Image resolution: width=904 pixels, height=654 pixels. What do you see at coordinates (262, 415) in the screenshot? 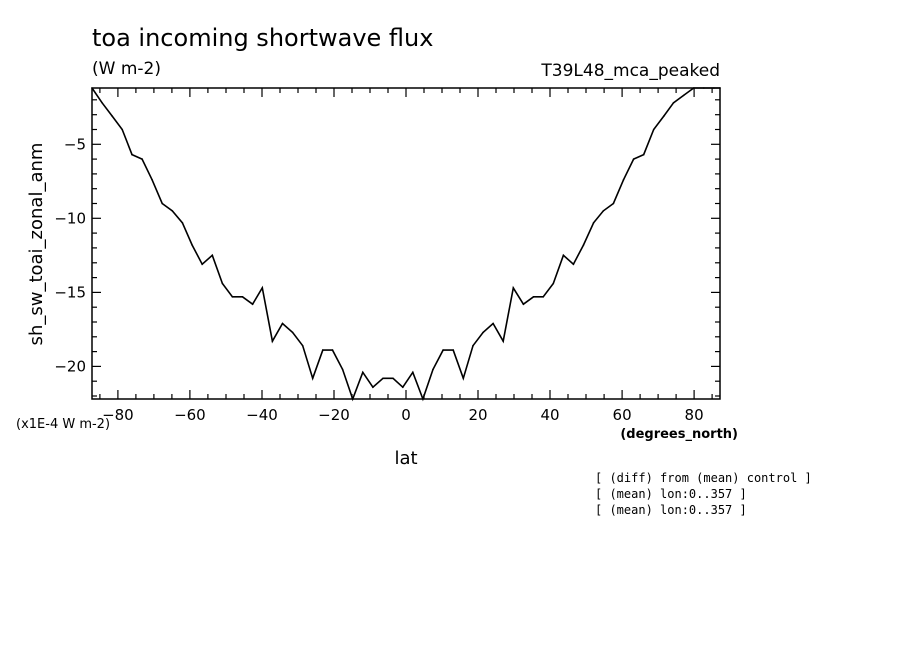
I see `x-tick-label: −40` at bounding box center [262, 415].